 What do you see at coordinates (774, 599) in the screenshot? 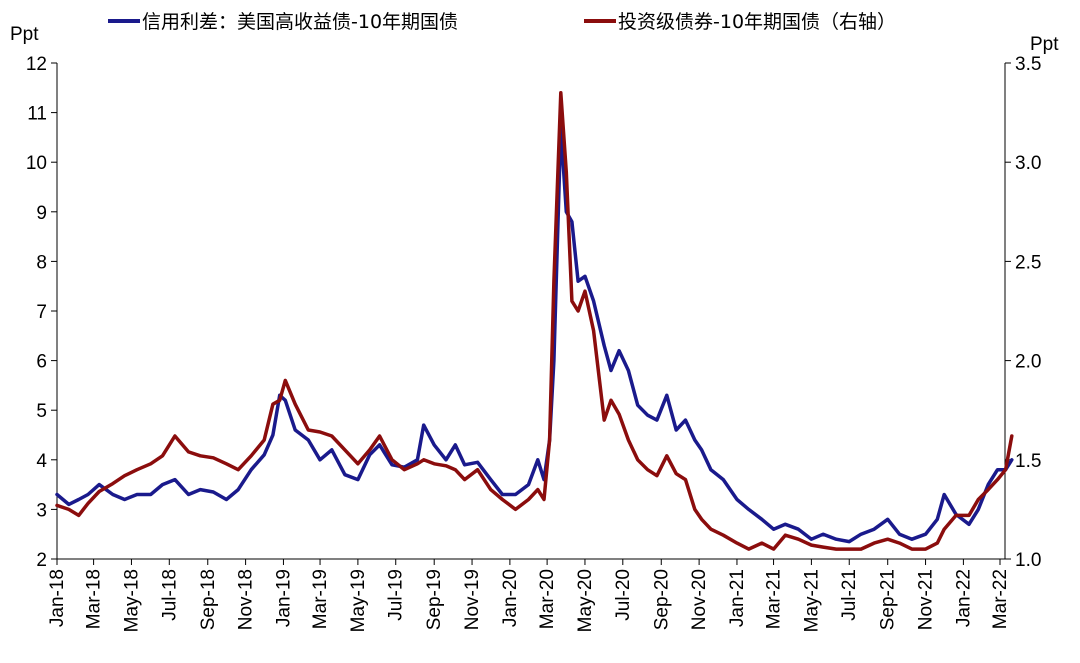
I see `x-tick-label: Mar-21` at bounding box center [774, 599].